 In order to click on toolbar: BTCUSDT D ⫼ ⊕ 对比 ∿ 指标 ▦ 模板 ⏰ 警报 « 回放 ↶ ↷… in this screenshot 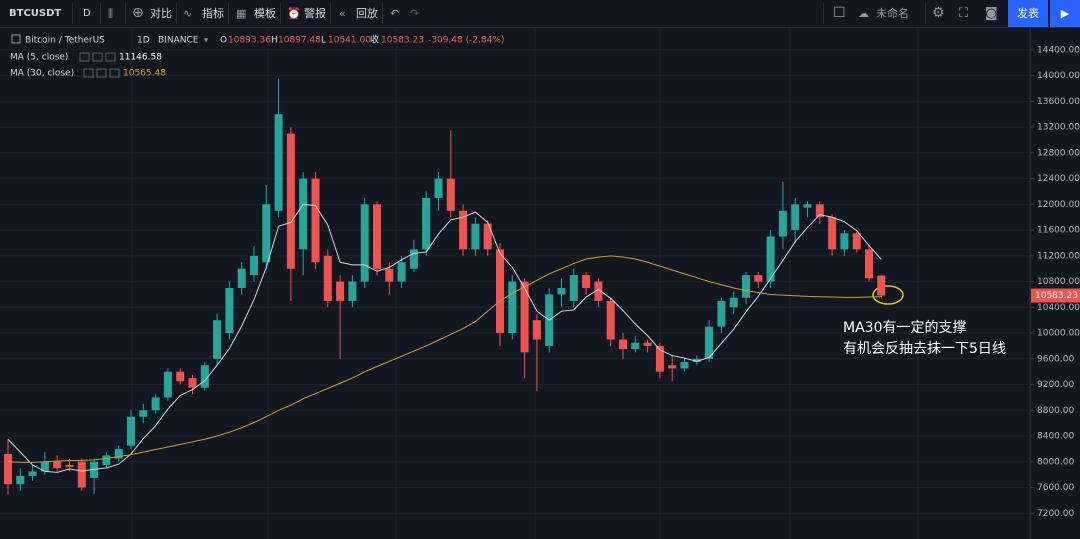, I will do `click(540, 14)`.